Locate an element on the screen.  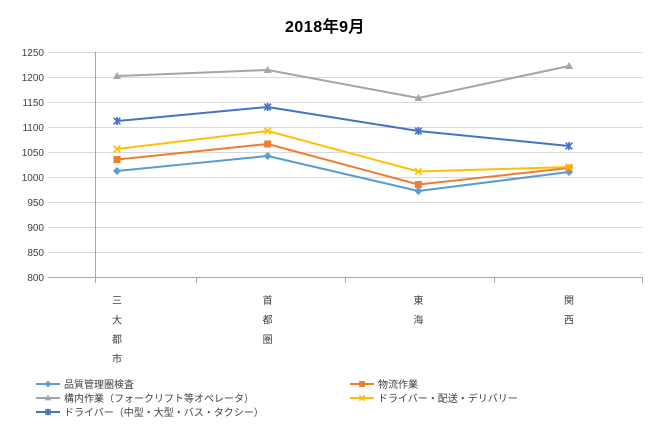
legend-label: ドライバー・配送・デリバリー is located at coordinates (448, 399).